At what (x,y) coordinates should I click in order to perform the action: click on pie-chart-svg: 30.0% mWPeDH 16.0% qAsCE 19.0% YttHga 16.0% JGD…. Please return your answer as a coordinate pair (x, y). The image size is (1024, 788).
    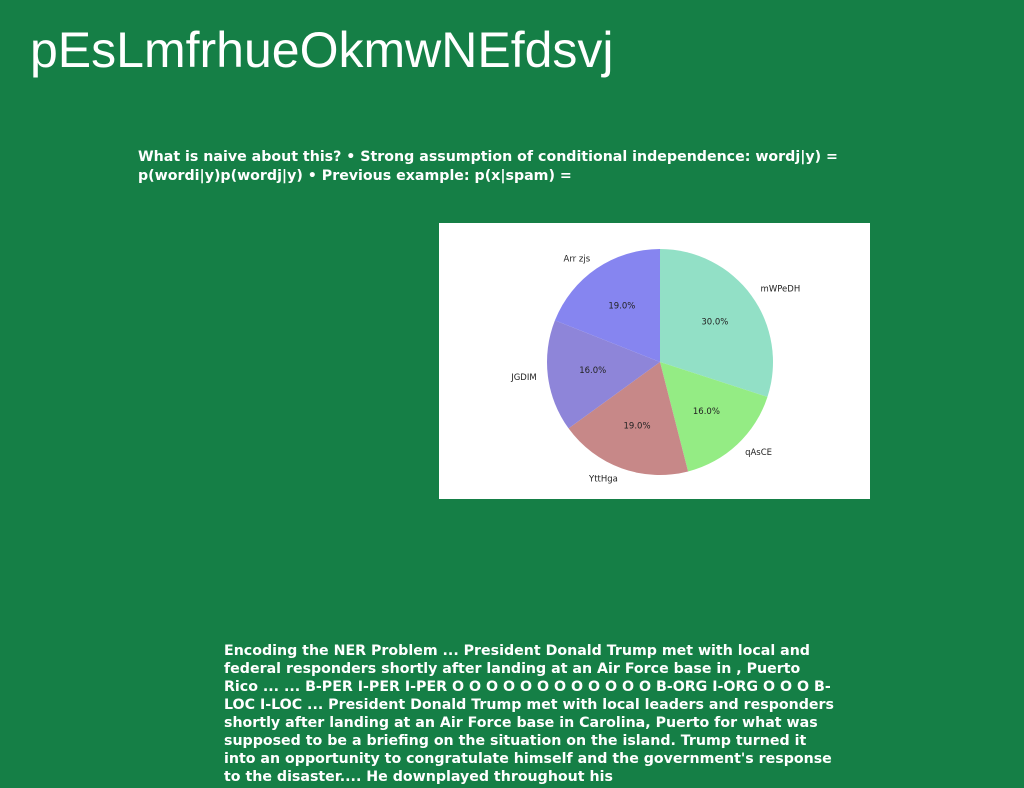
    Looking at the image, I should click on (655, 366).